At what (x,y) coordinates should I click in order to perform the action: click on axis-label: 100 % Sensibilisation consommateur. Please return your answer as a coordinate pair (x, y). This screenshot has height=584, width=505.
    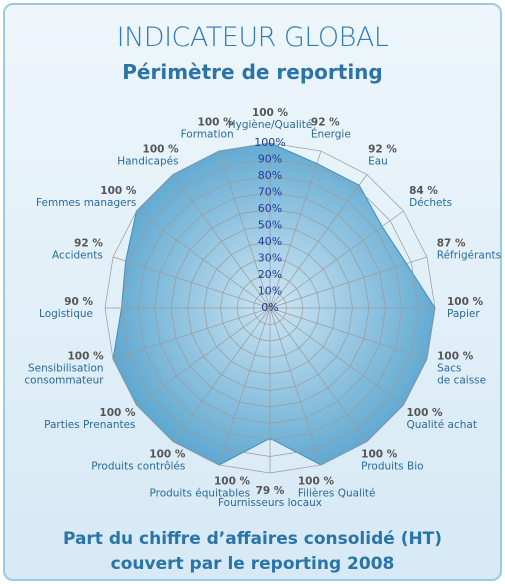
    Looking at the image, I should click on (63, 368).